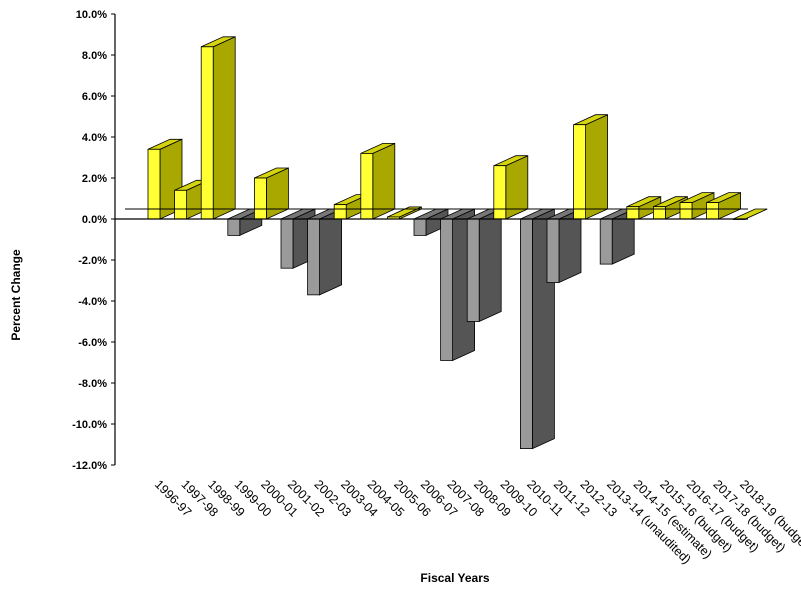  I want to click on y-tick-label: 2.0%, so click(94, 179).